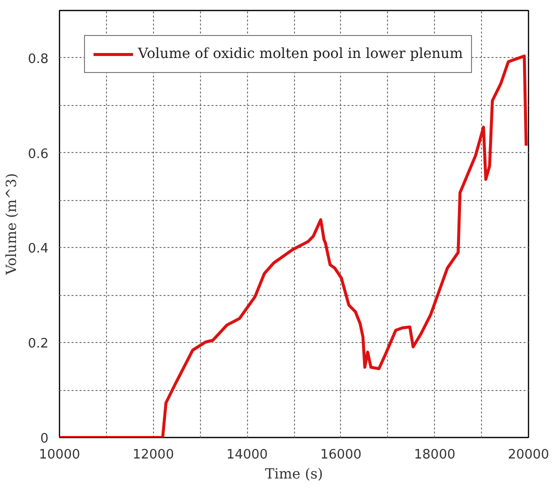 This screenshot has height=492, width=558. Describe the element at coordinates (341, 455) in the screenshot. I see `x-tick-label: 16000` at that location.